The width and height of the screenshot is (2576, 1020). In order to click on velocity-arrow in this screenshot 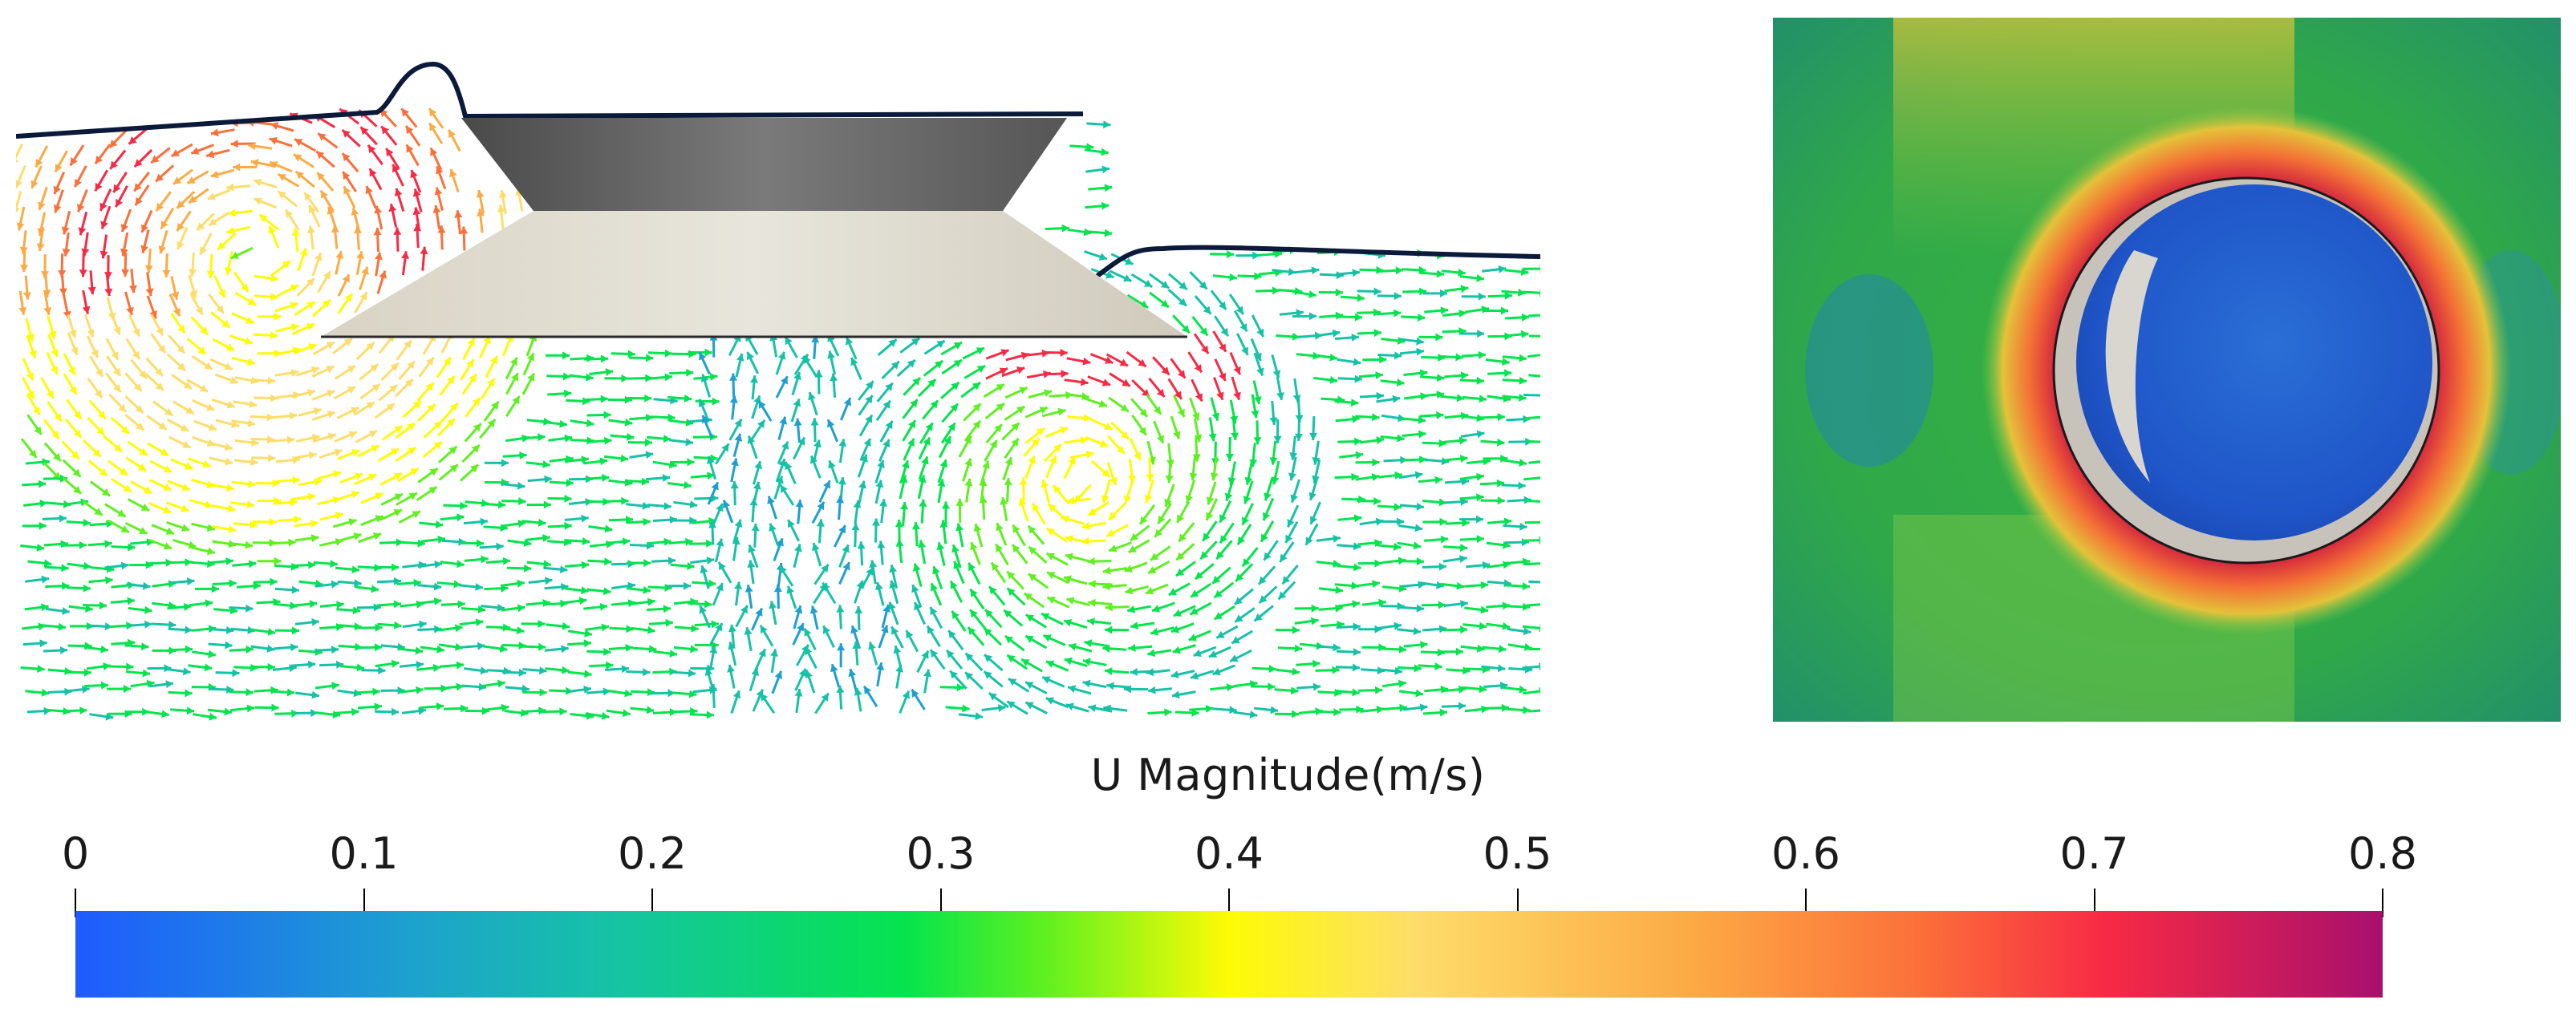, I will do `click(1532, 522)`.